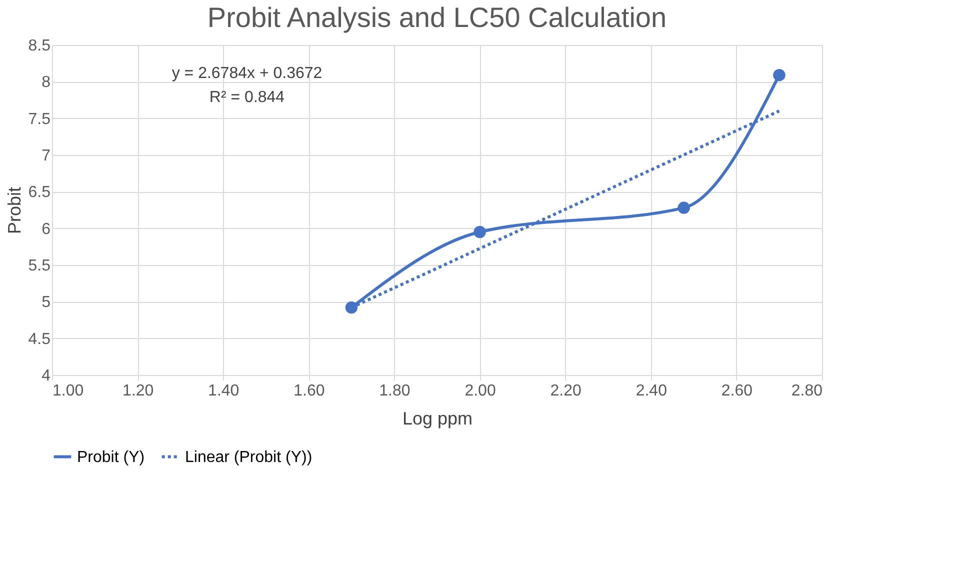  Describe the element at coordinates (224, 391) in the screenshot. I see `x-tick-label: 1.40` at that location.